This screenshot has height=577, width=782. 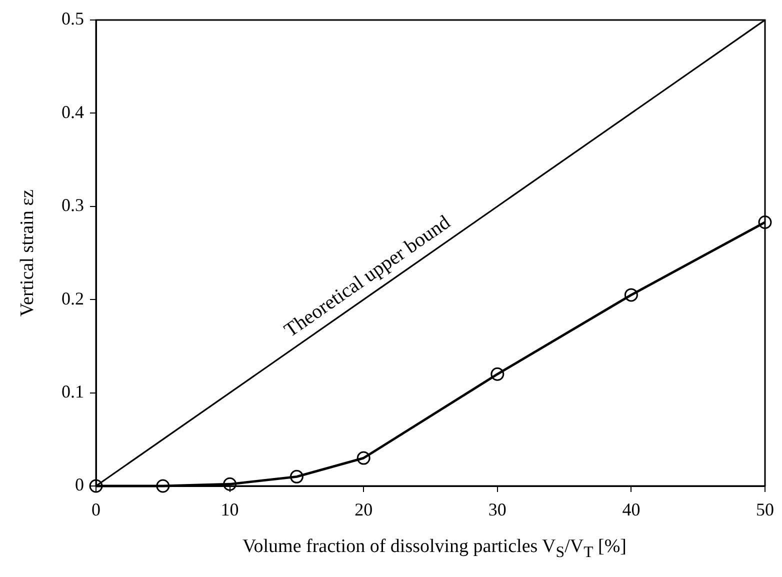 I want to click on y-axis-title: Vertical strain εz, so click(x=28, y=253).